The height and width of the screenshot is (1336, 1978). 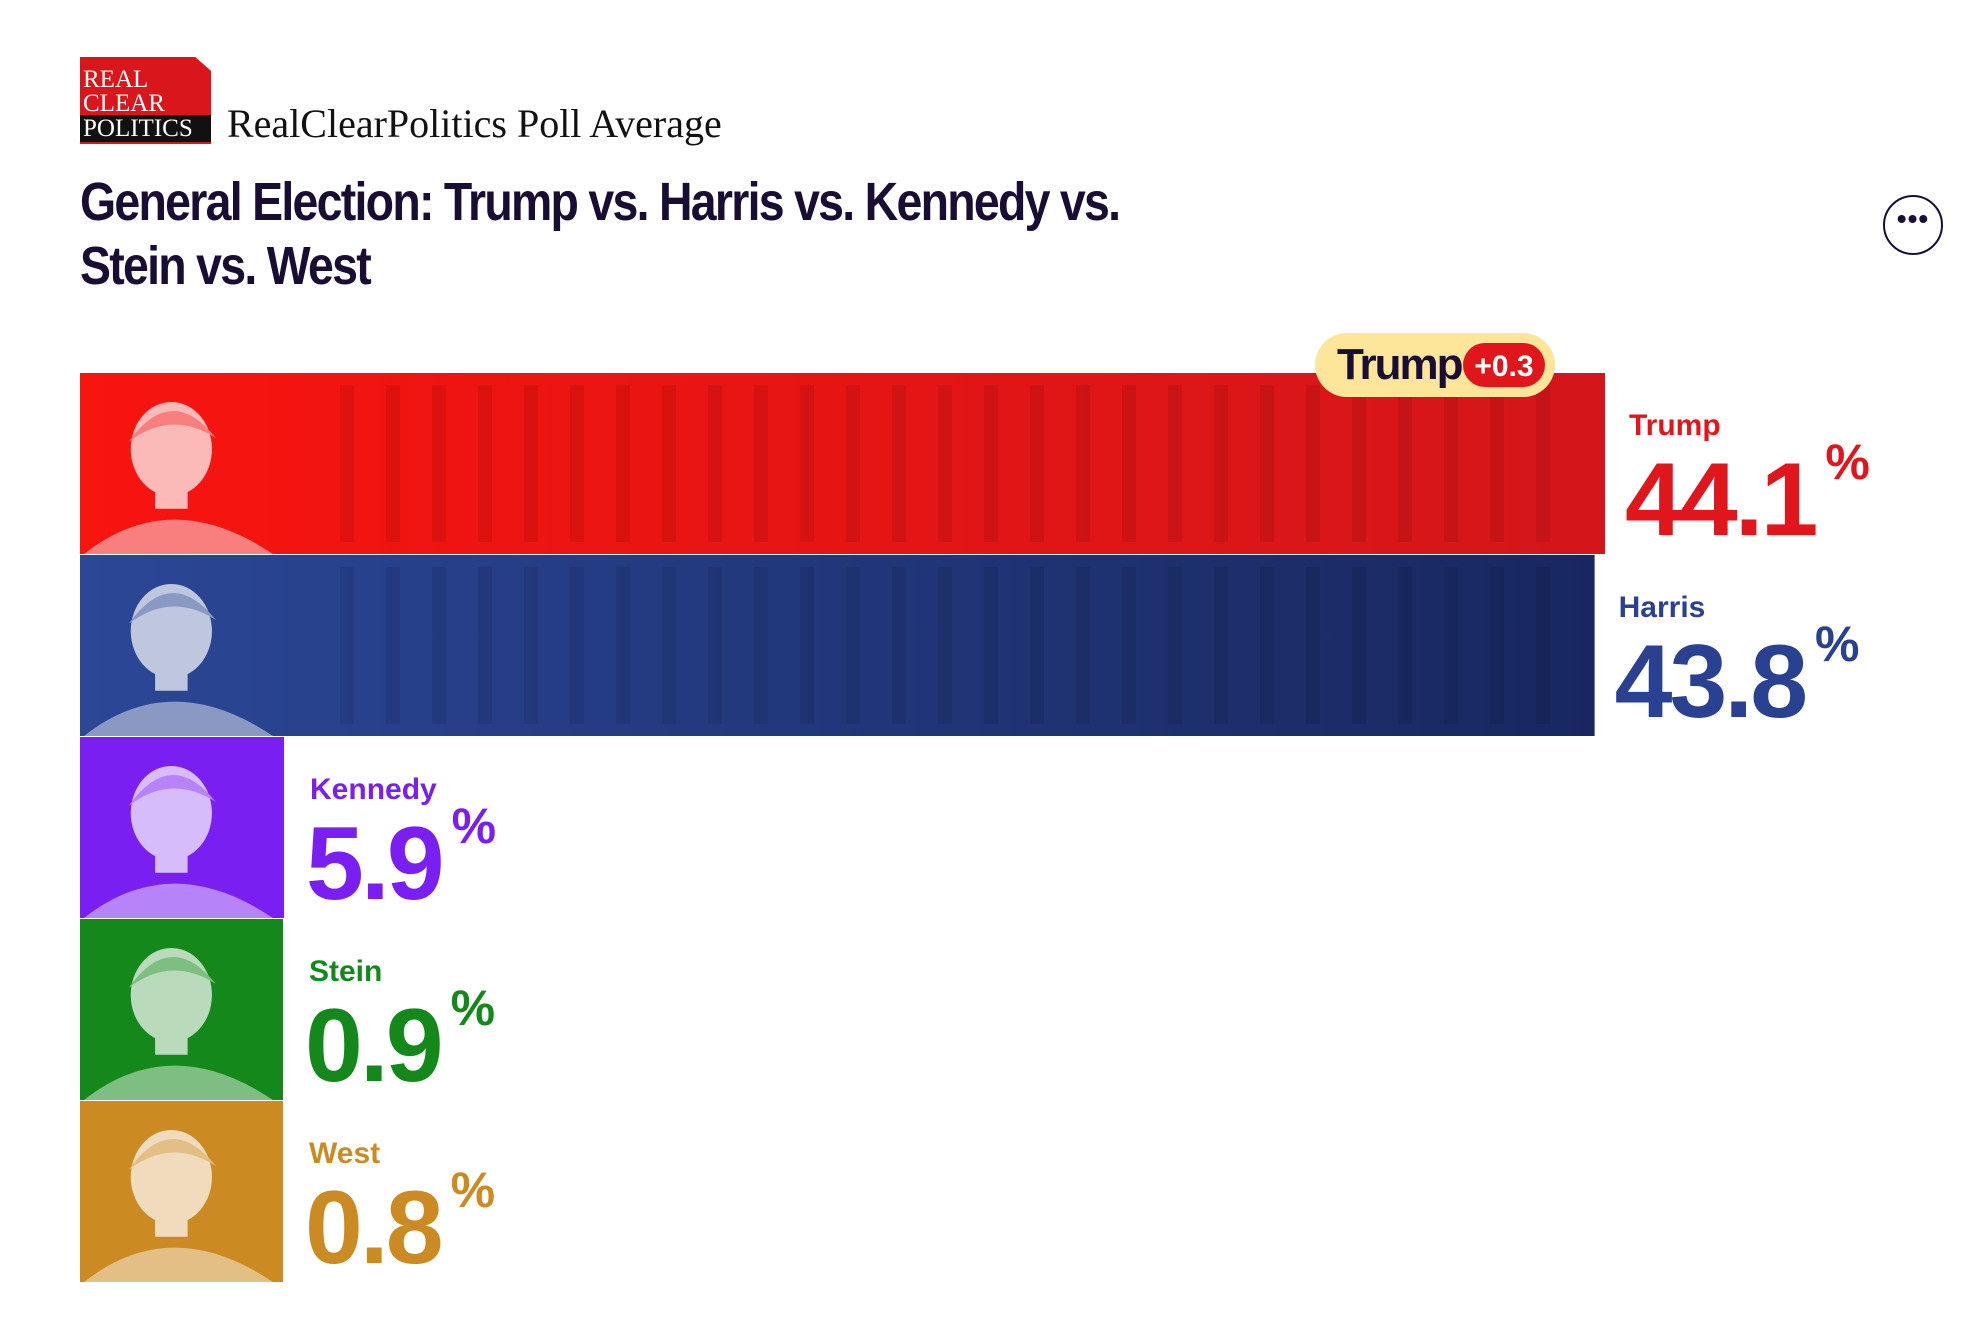 I want to click on logo-line-2: CLEAR, so click(x=124, y=103).